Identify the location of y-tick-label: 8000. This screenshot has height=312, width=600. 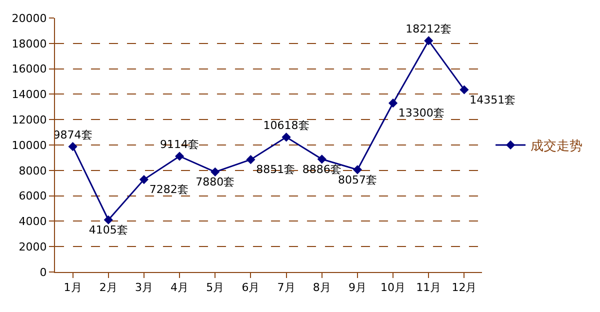
(32, 171).